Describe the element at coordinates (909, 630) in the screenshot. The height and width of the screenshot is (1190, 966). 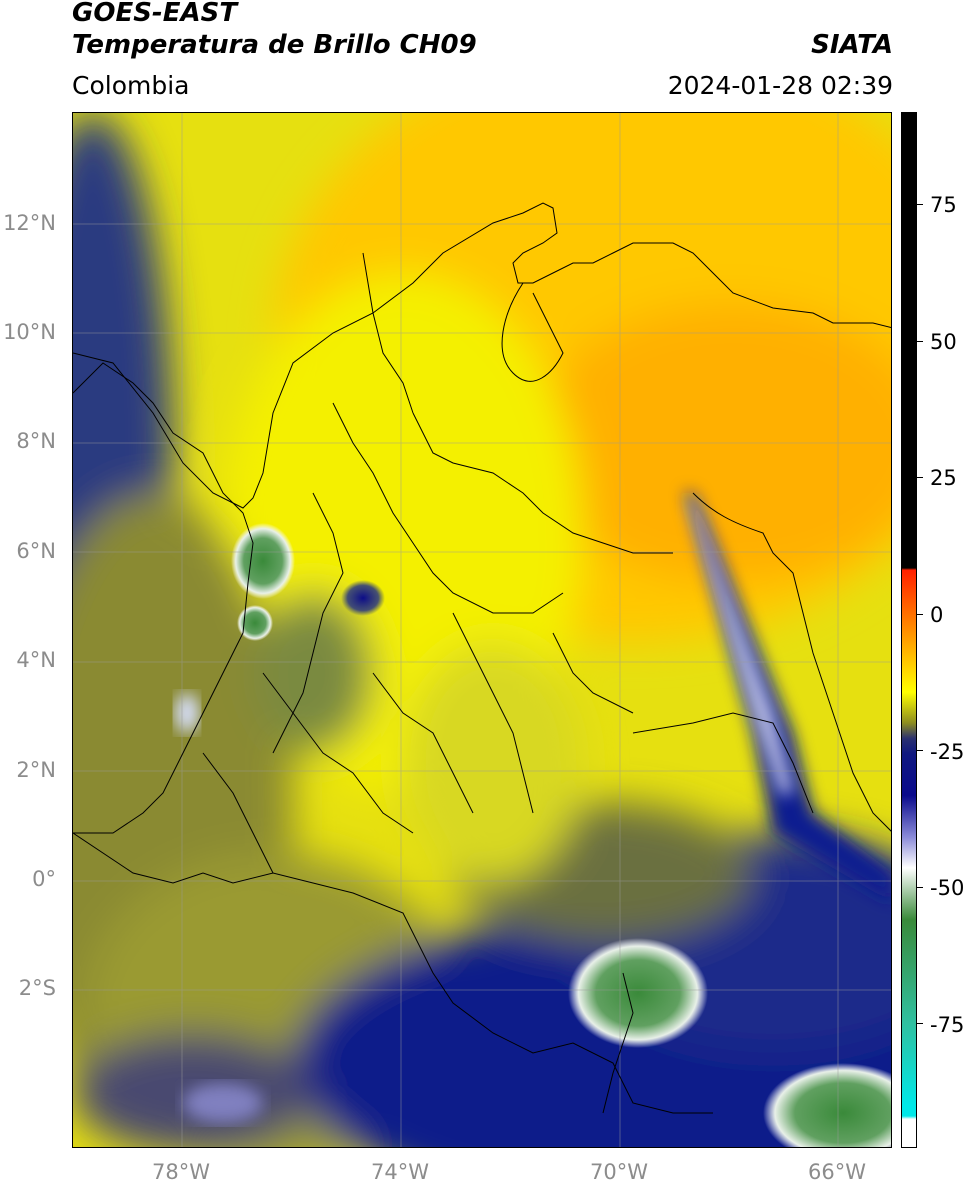
I see `colorbar` at that location.